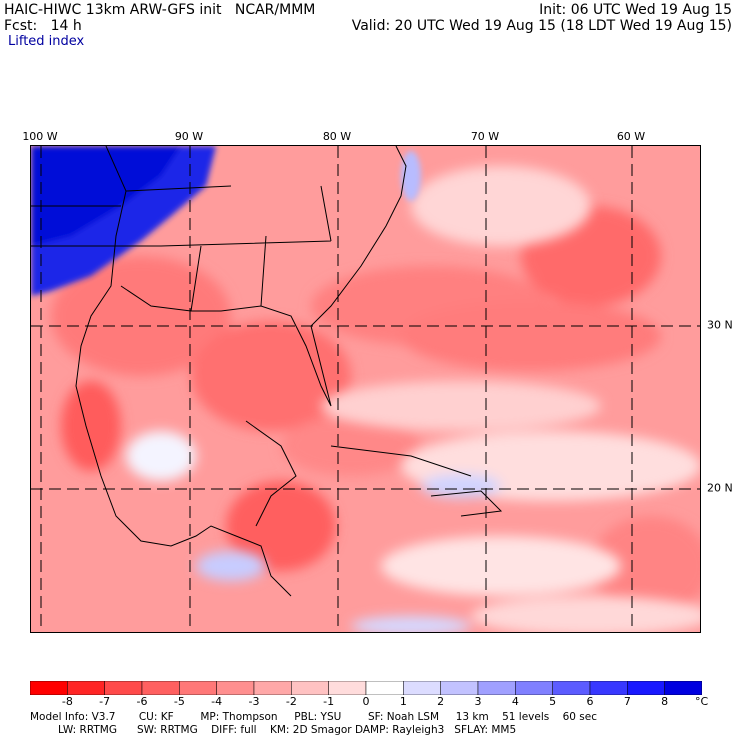  Describe the element at coordinates (631, 136) in the screenshot. I see `lon-label-60w: 60 W` at that location.